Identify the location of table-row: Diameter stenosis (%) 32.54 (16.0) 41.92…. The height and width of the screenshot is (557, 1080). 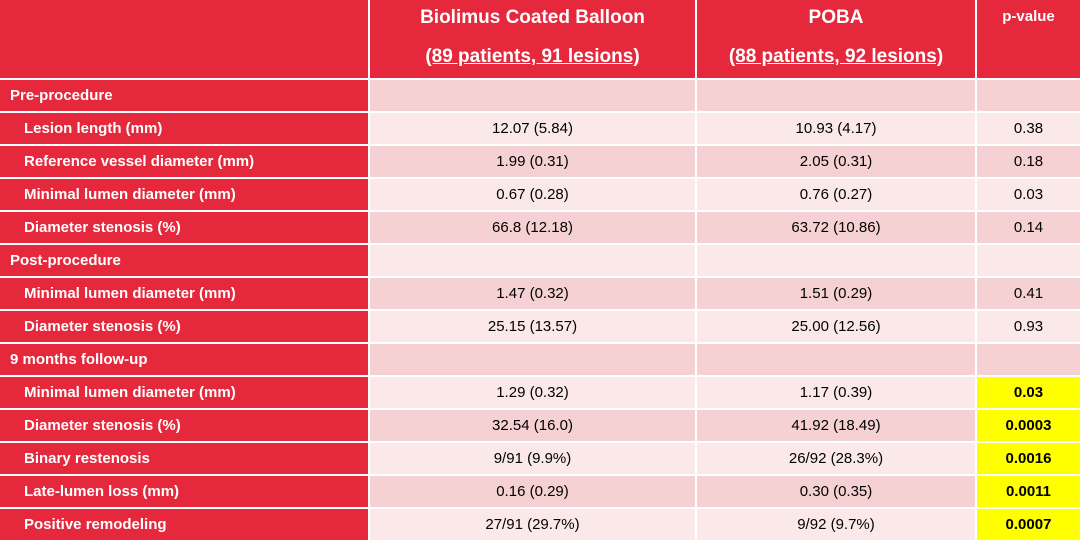
(540, 426).